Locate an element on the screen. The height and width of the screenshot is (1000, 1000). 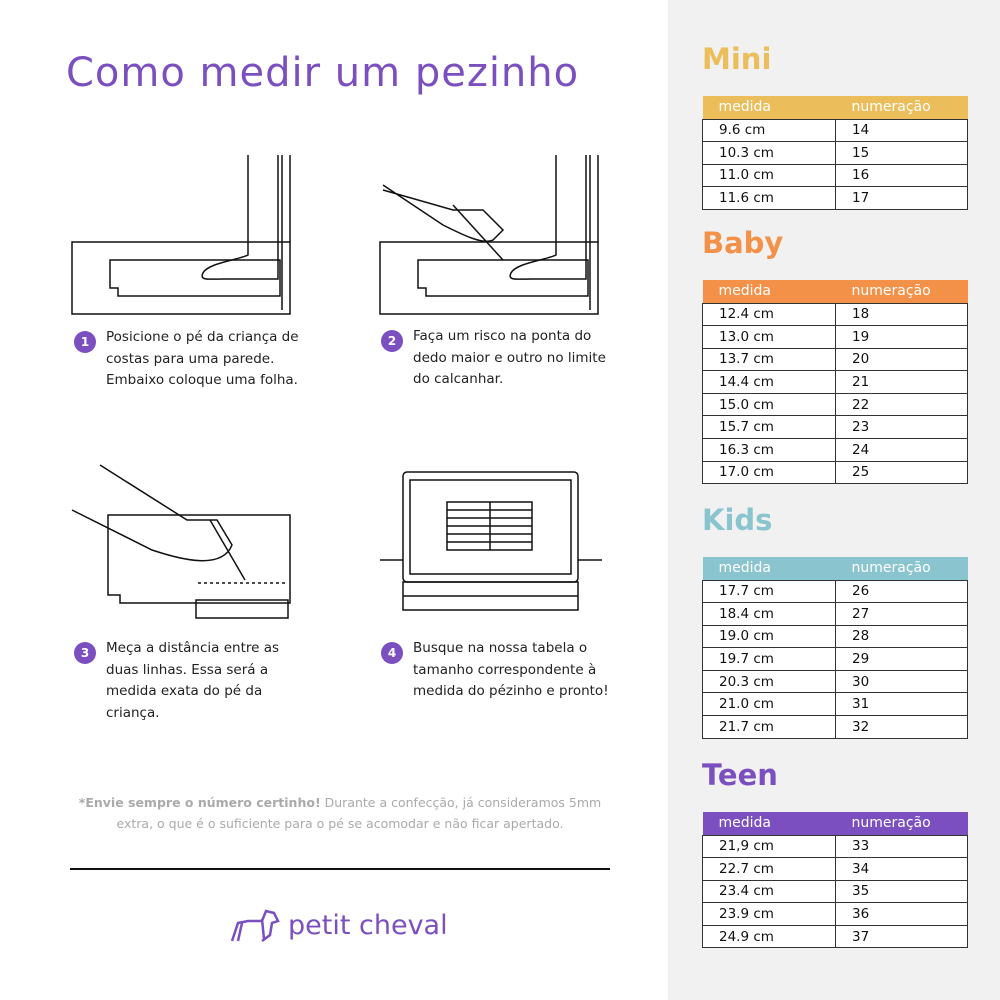
table-row: 23.9 cm 36 is located at coordinates (835, 914).